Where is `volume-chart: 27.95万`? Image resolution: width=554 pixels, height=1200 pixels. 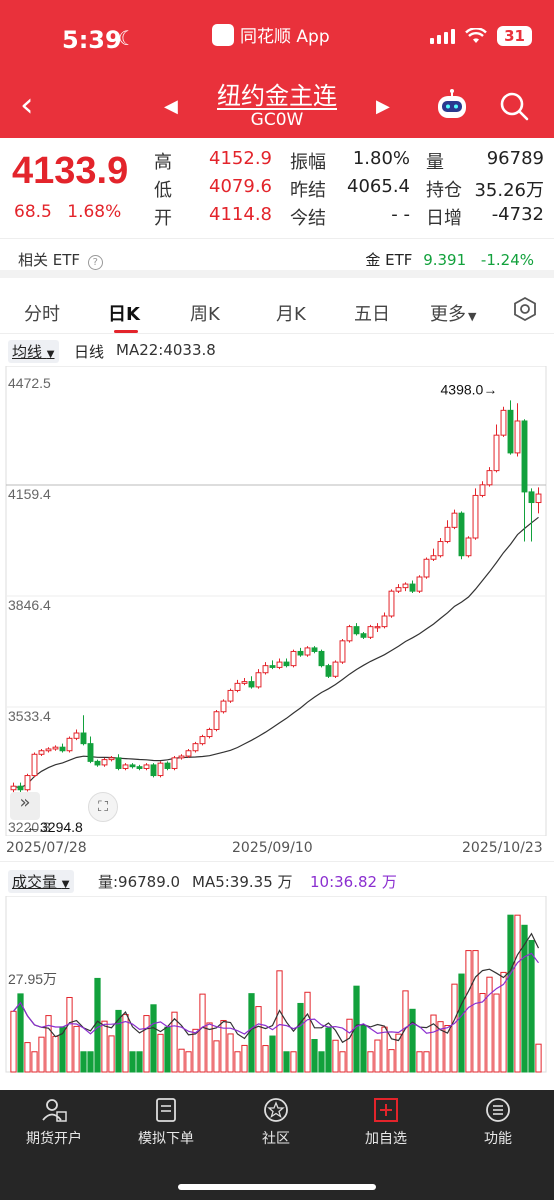 volume-chart: 27.95万 is located at coordinates (277, 985).